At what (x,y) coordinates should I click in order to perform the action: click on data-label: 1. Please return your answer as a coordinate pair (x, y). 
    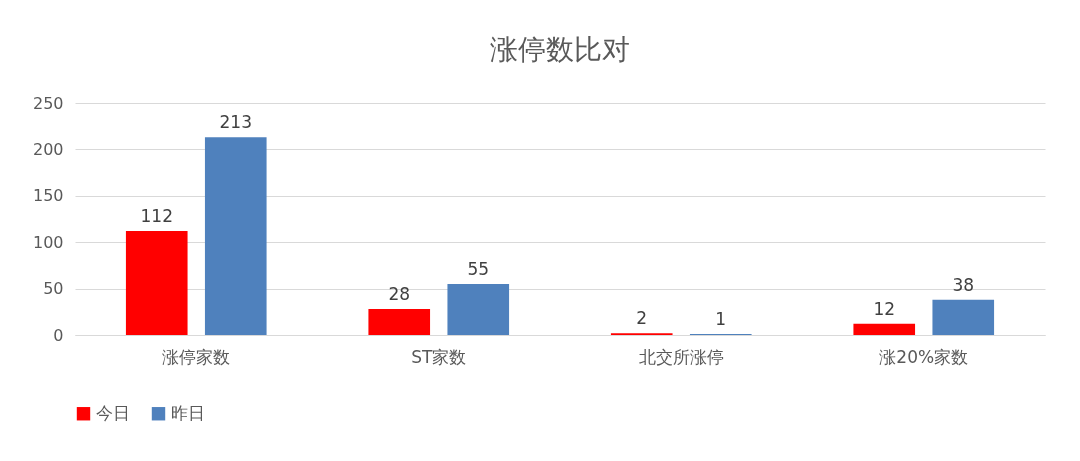
    Looking at the image, I should click on (721, 319).